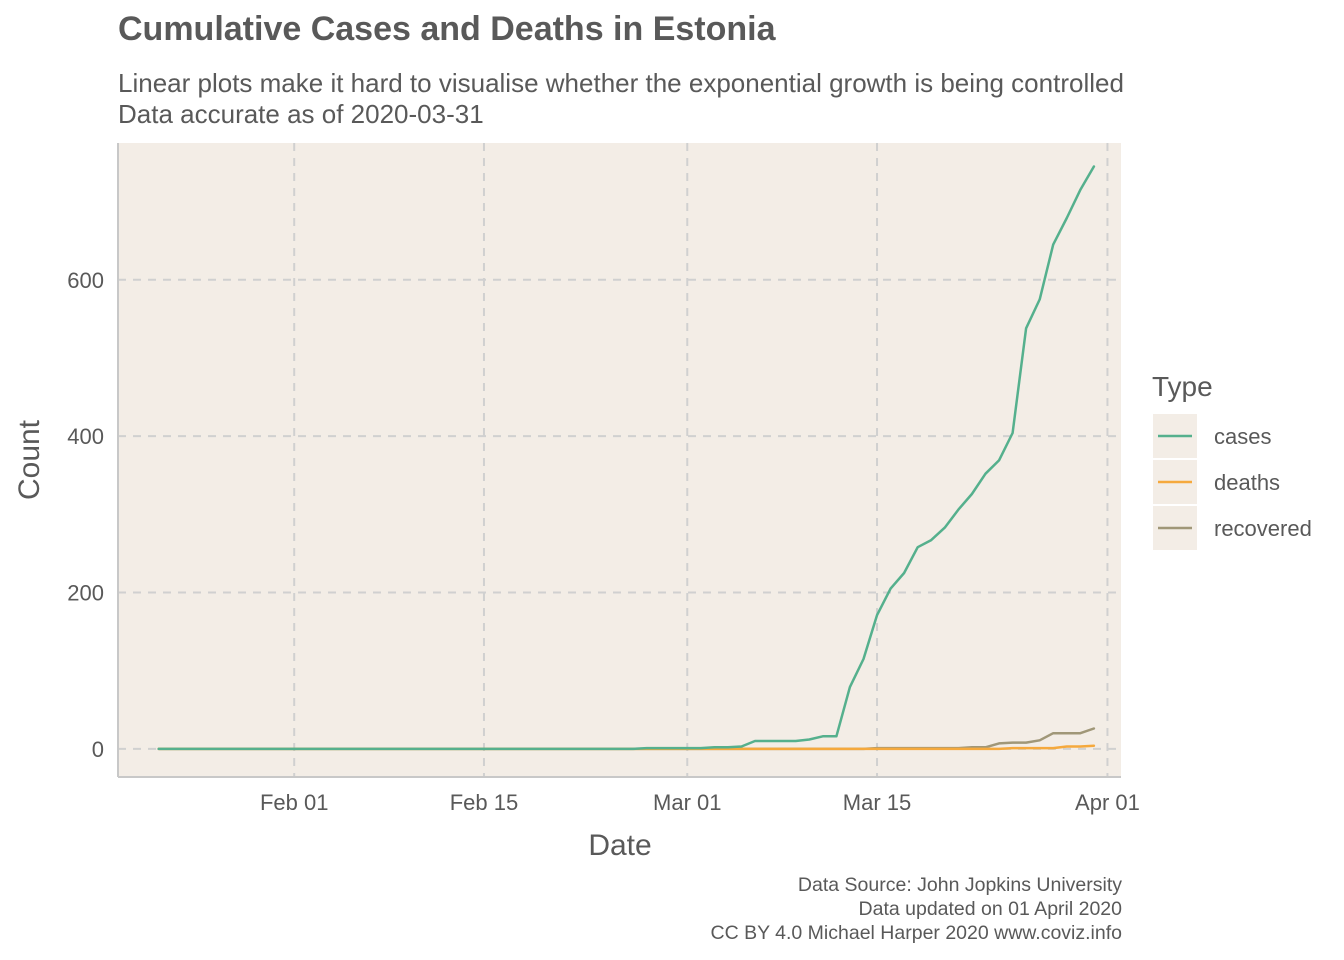 Image resolution: width=1344 pixels, height=960 pixels. I want to click on y-tick-label-600: 600, so click(85, 280).